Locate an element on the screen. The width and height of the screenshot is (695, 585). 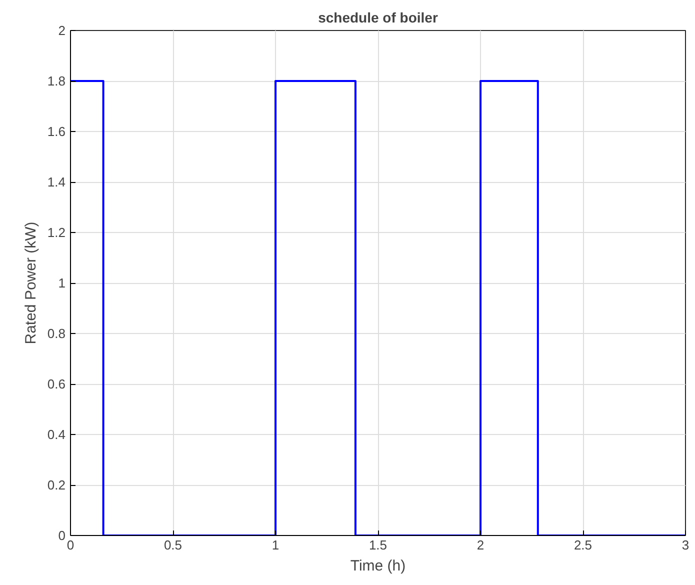
x-tick-label: 3 is located at coordinates (686, 545).